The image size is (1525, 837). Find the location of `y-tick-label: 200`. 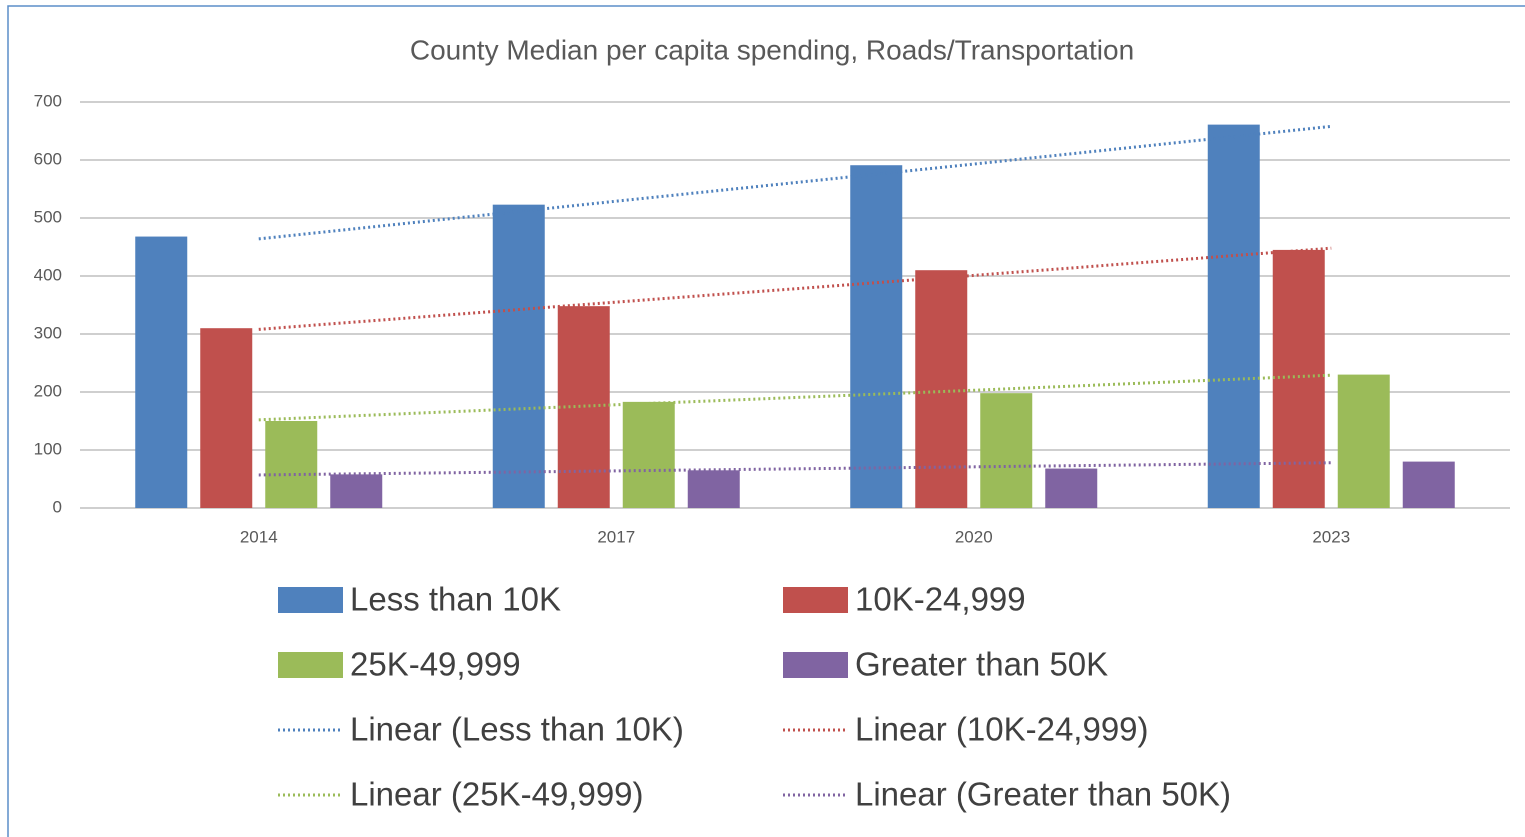

y-tick-label: 200 is located at coordinates (48, 390).